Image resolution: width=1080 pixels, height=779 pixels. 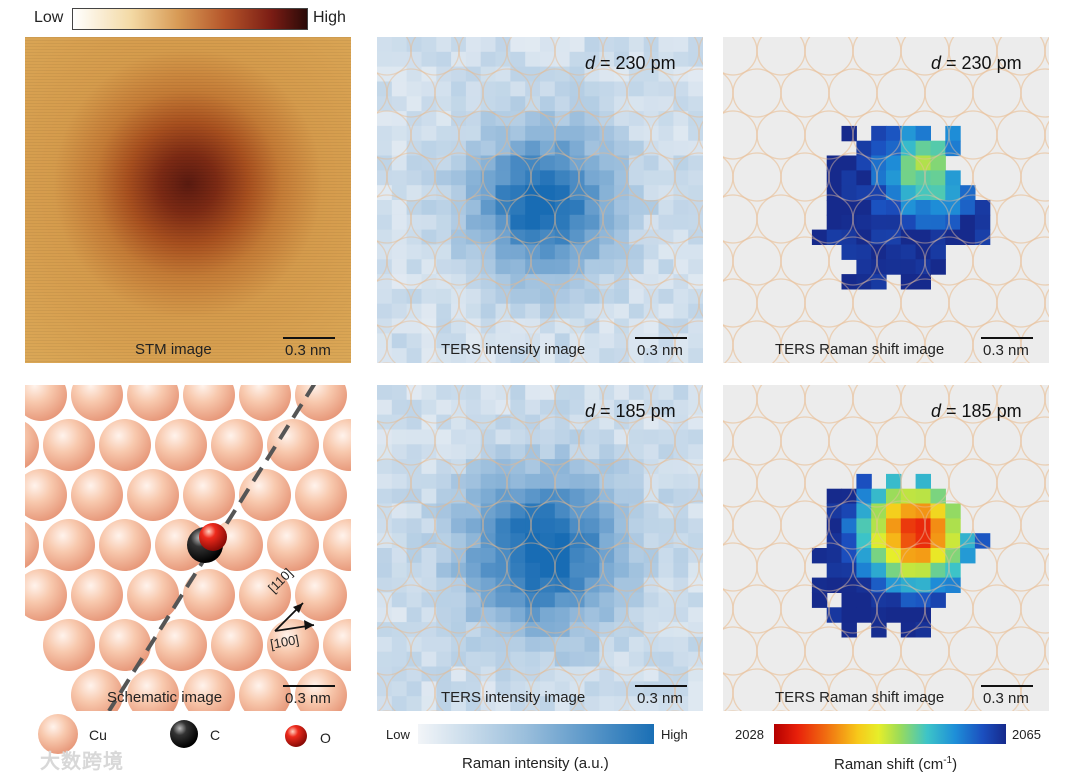 I want to click on stm-scale-bar, so click(x=309, y=338).